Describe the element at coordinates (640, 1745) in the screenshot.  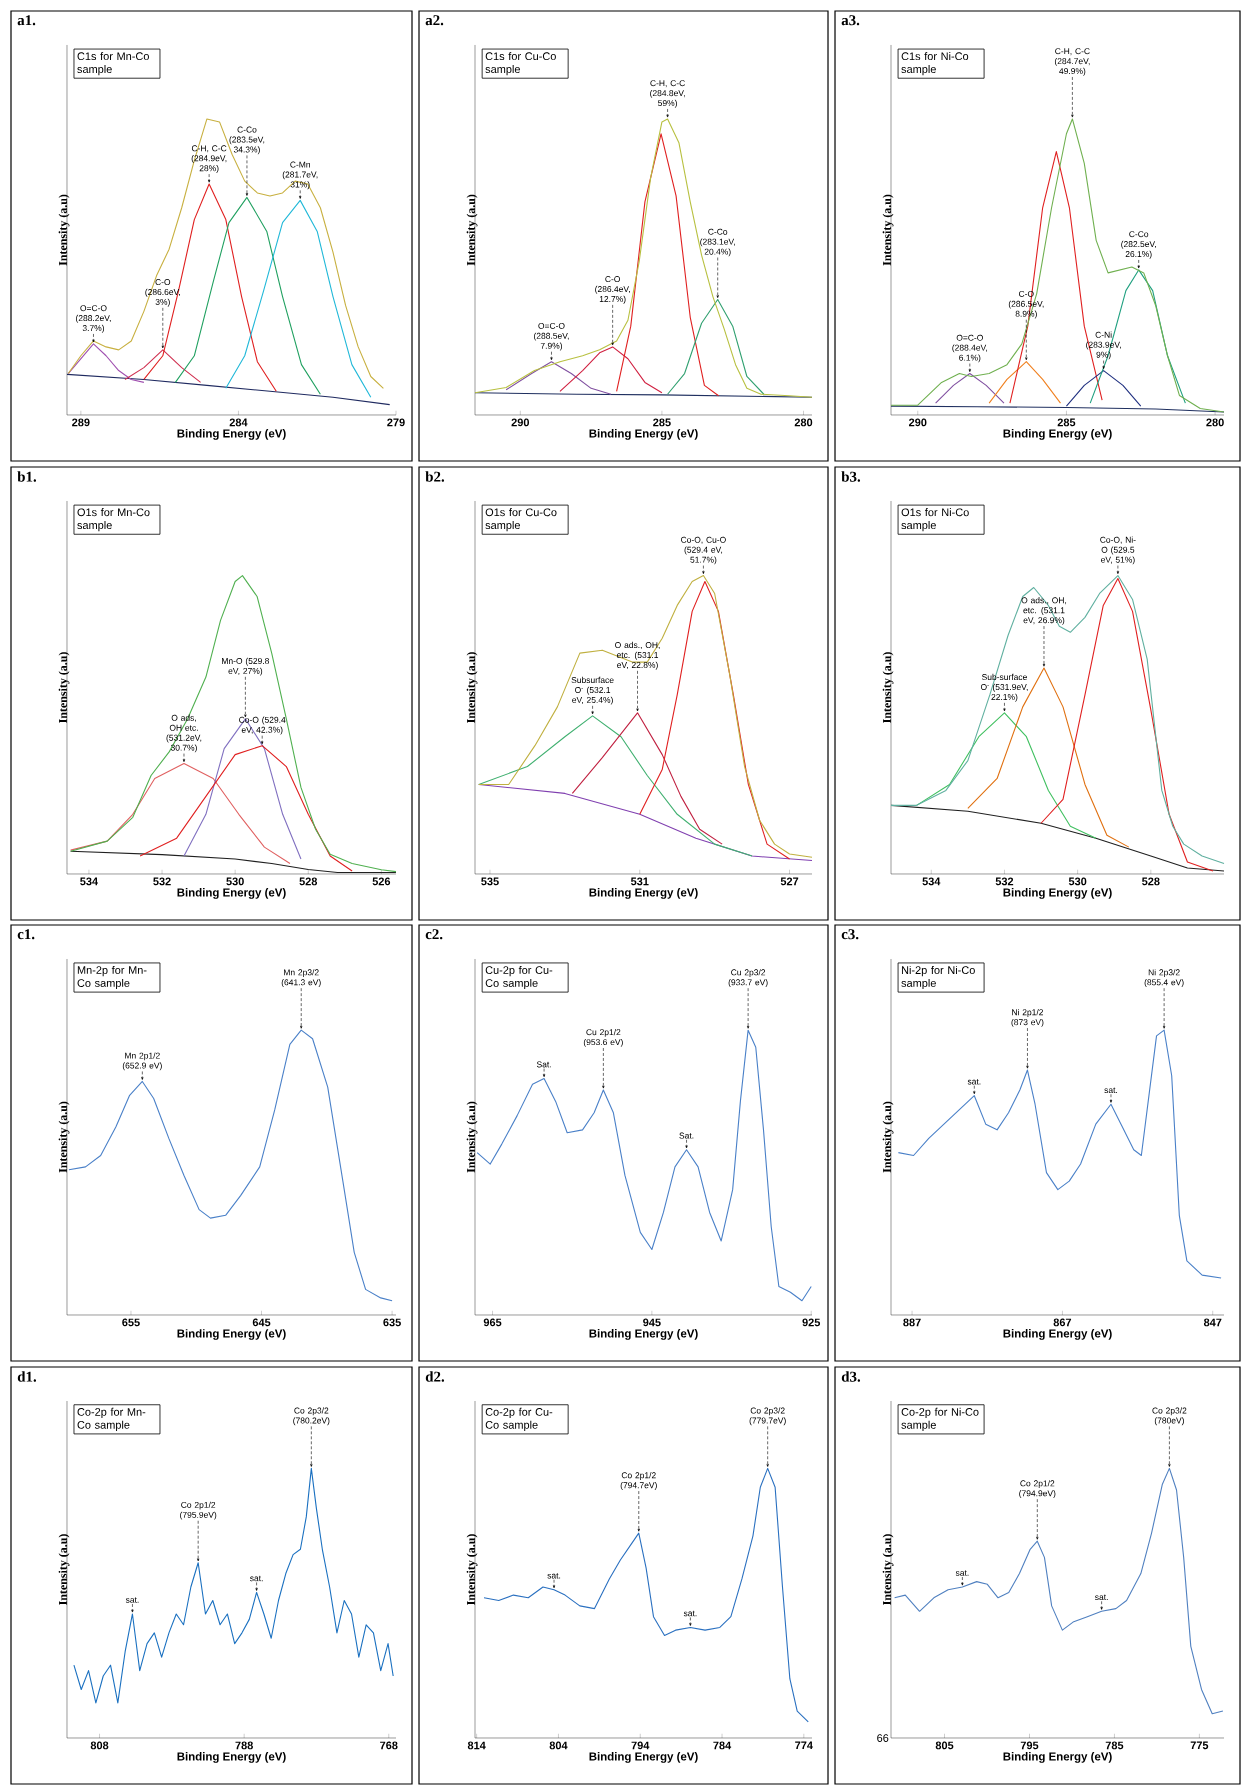
I see `x-tick-label: 794` at that location.